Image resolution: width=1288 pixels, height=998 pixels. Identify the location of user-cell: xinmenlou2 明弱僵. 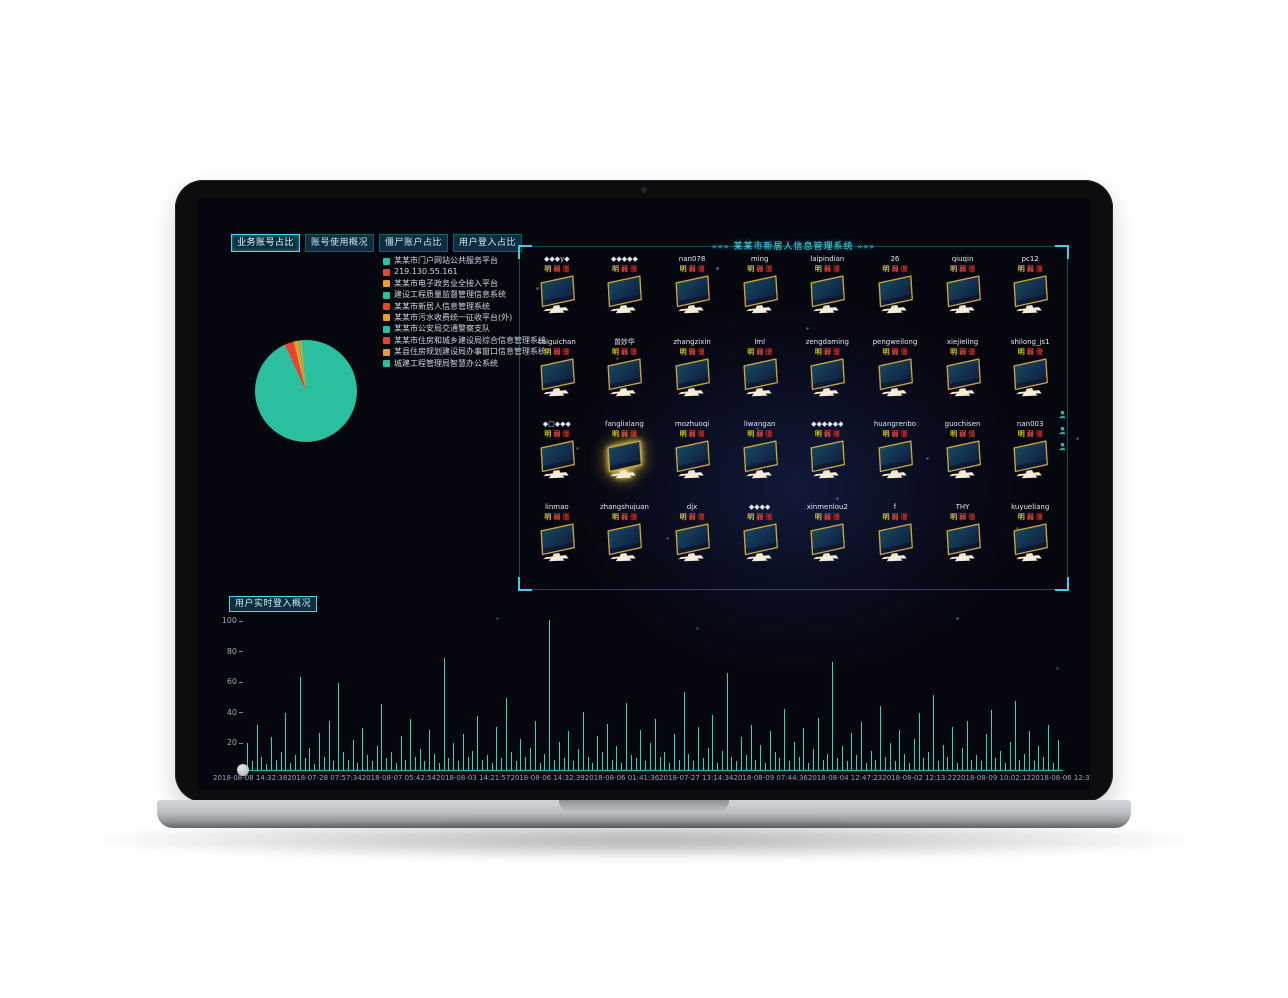
(828, 544).